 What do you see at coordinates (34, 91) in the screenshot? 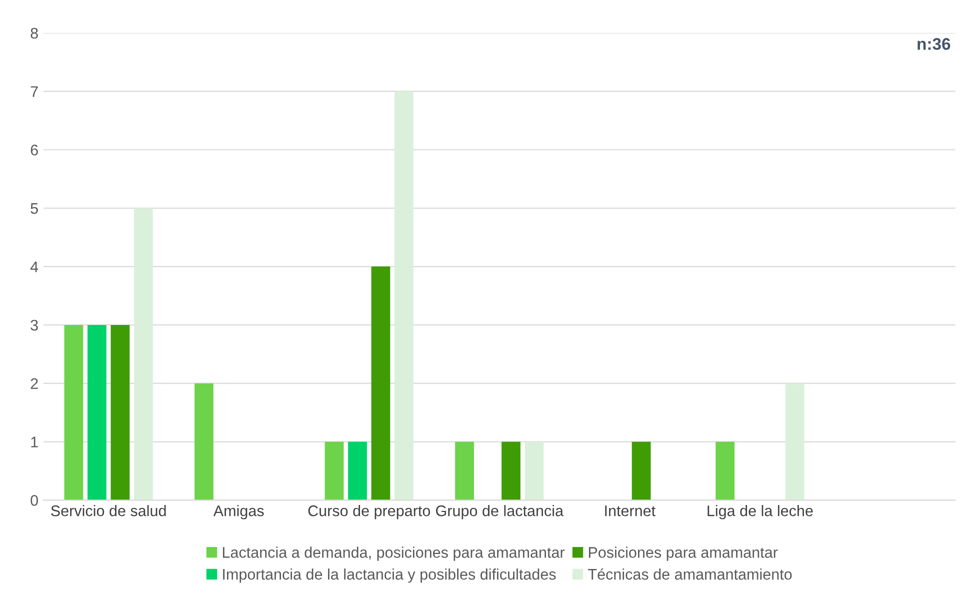
I see `y-tick-label: 7` at bounding box center [34, 91].